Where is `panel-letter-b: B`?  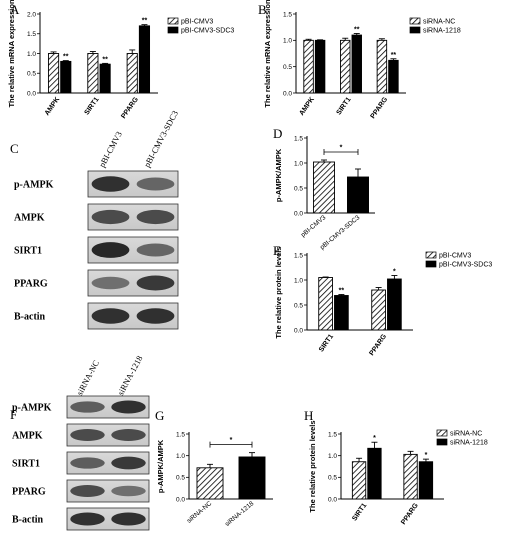 panel-letter-b: B is located at coordinates (262, 9).